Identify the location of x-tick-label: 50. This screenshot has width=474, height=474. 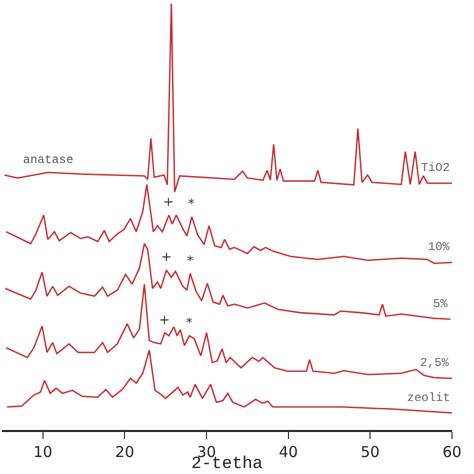
(370, 451).